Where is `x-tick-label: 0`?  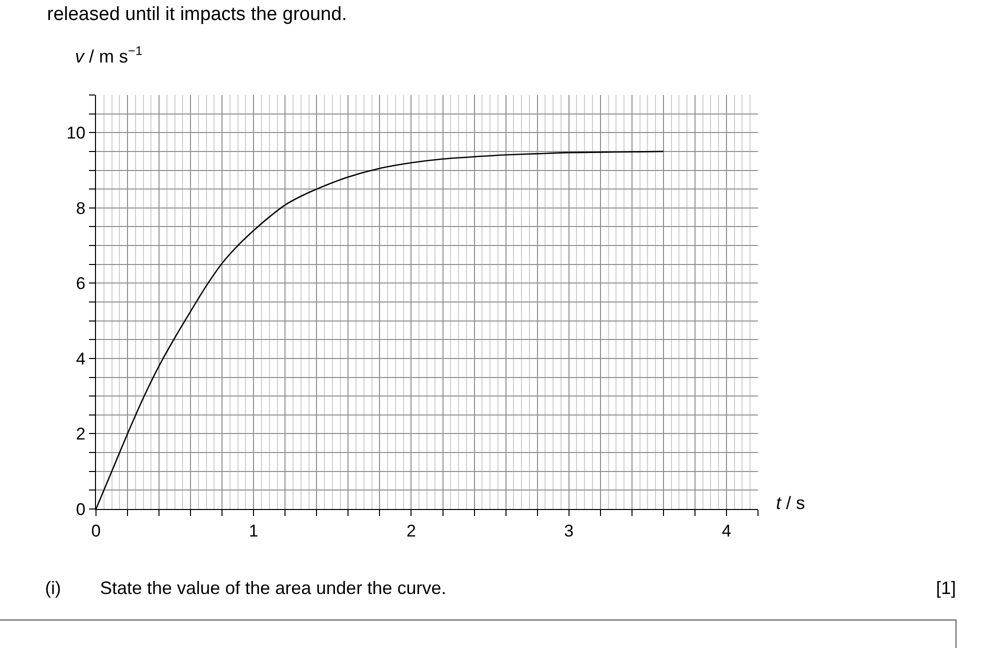
x-tick-label: 0 is located at coordinates (96, 531).